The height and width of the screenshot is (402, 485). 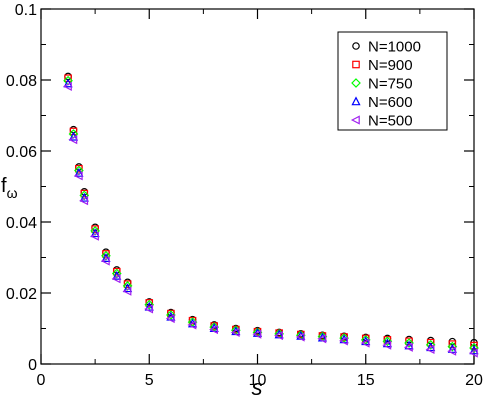 I want to click on x-tick-label: 5, so click(x=149, y=380).